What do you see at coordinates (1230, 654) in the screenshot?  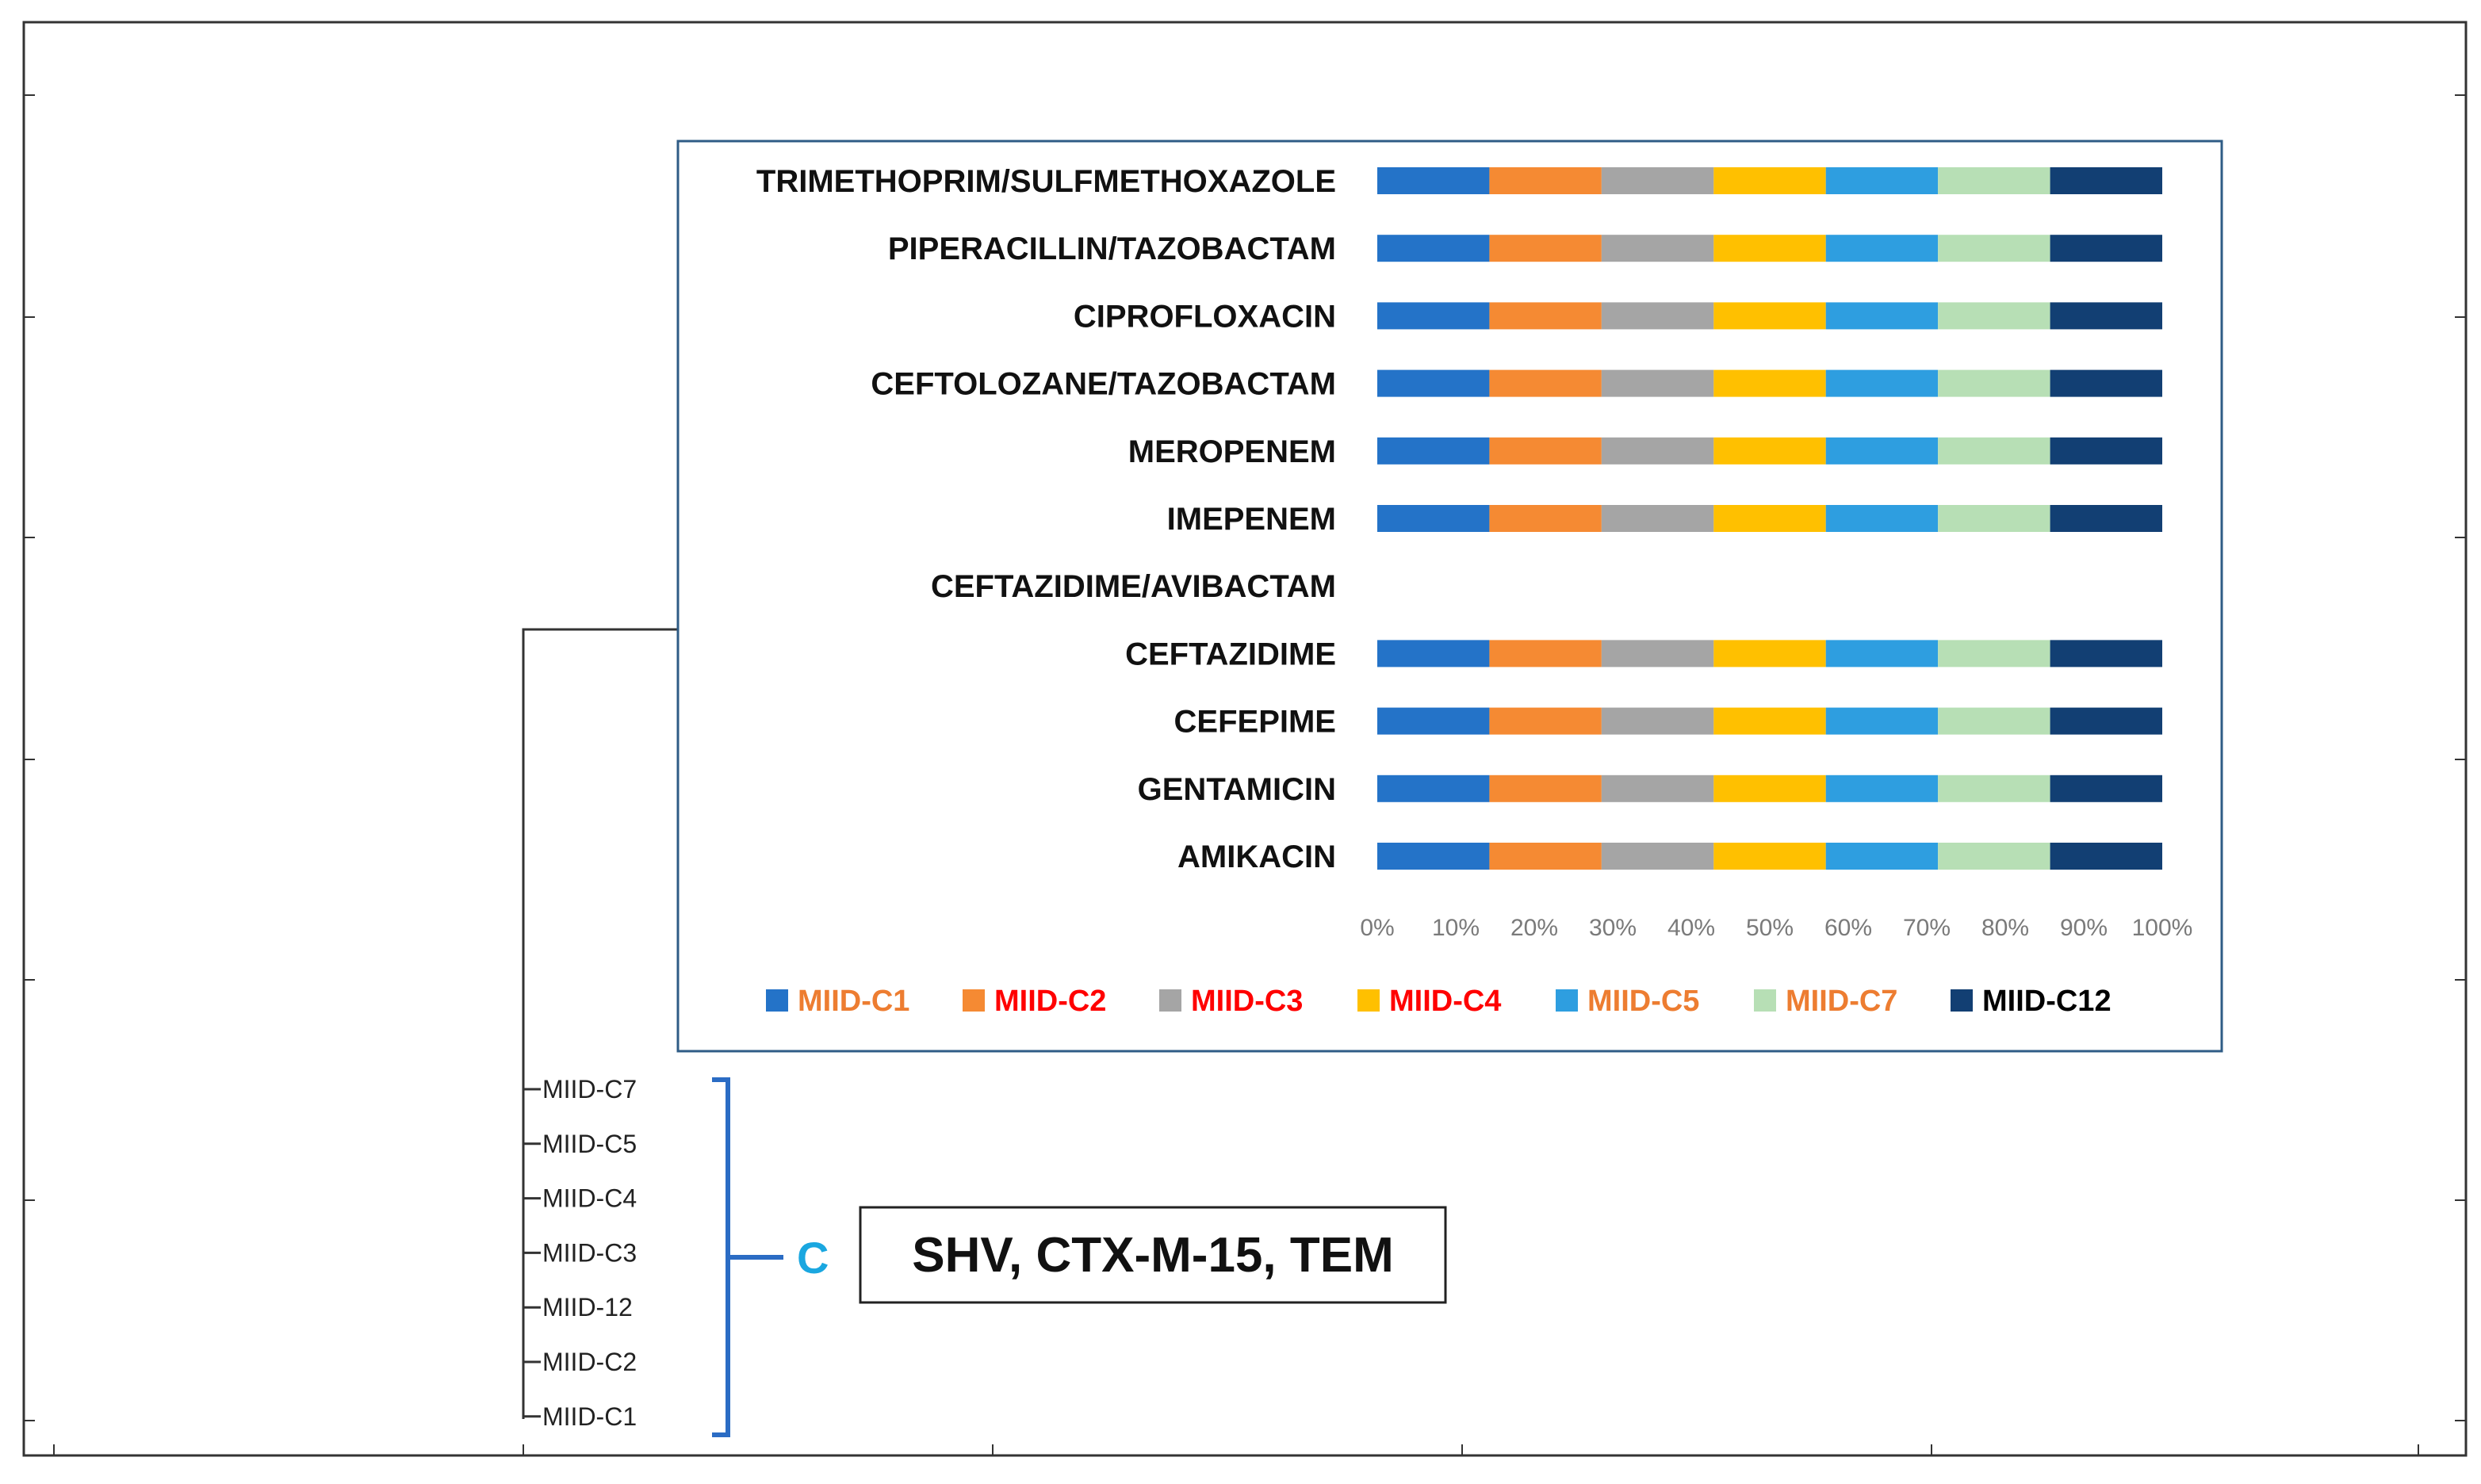 I see `category-label: CEFTAZIDIME` at bounding box center [1230, 654].